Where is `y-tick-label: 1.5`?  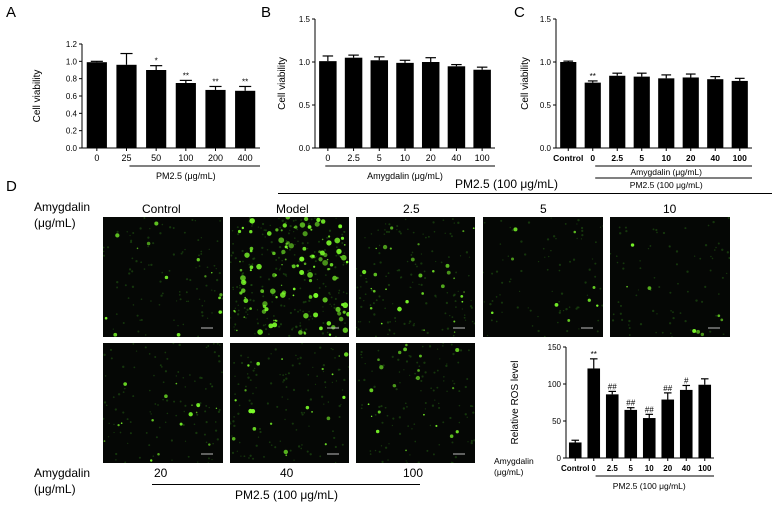
y-tick-label: 1.5 is located at coordinates (305, 19).